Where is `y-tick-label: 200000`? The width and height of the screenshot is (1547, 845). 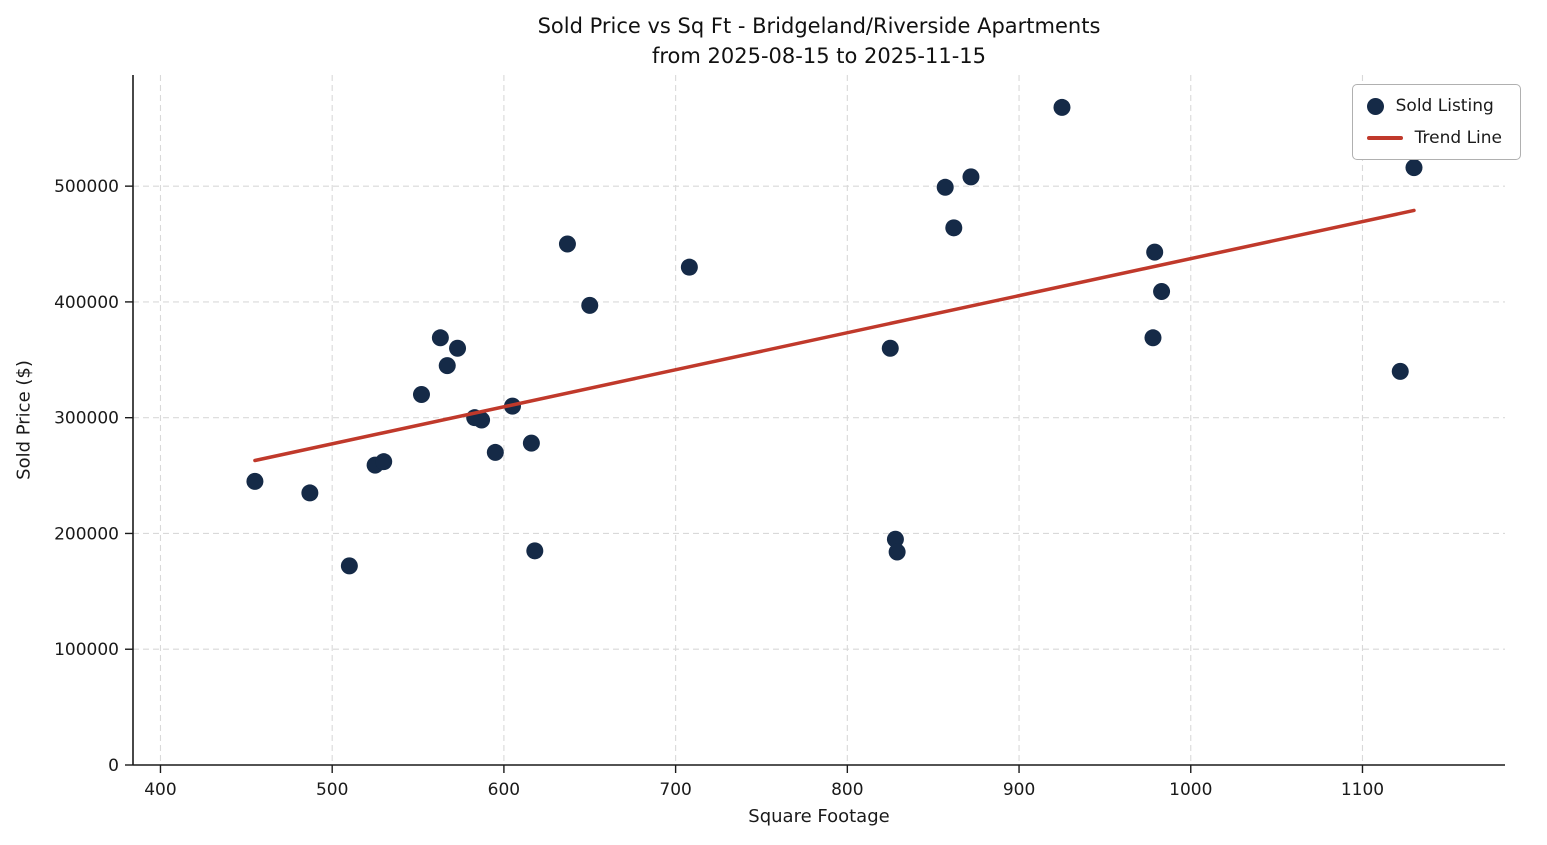 y-tick-label: 200000 is located at coordinates (86, 534).